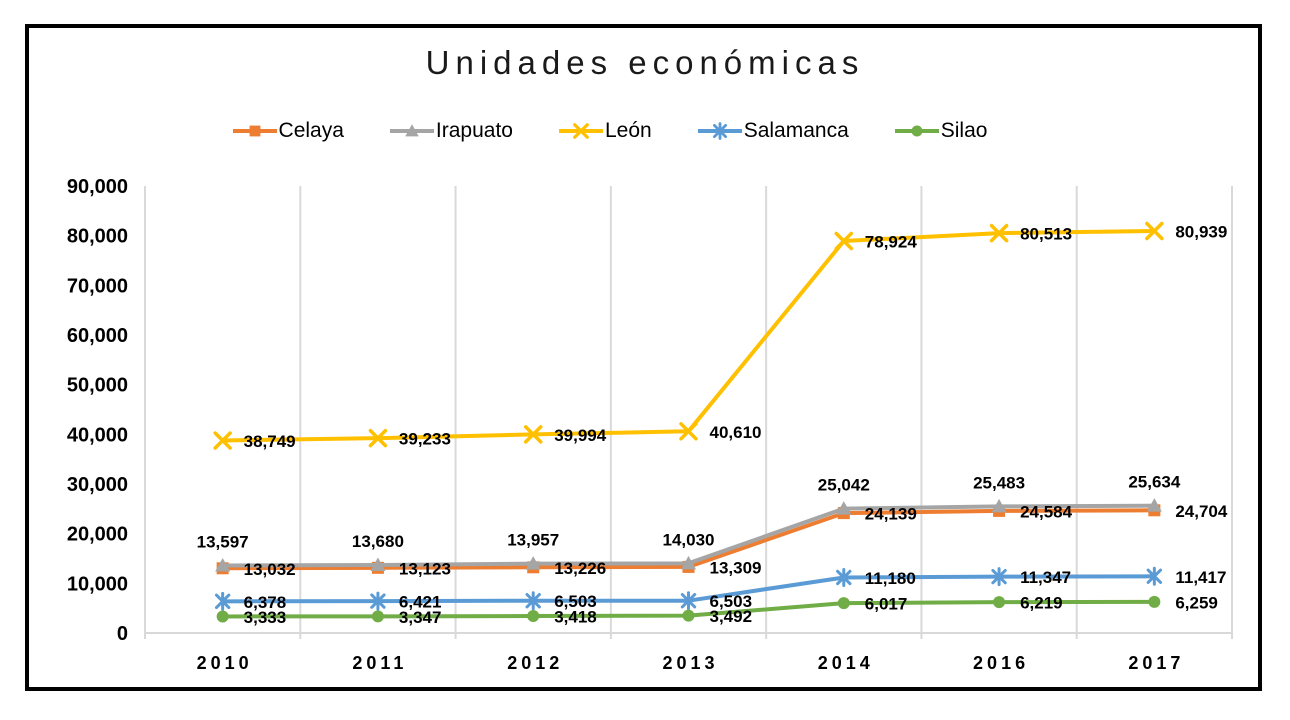  I want to click on data-point-label: 24,704, so click(1201, 511).